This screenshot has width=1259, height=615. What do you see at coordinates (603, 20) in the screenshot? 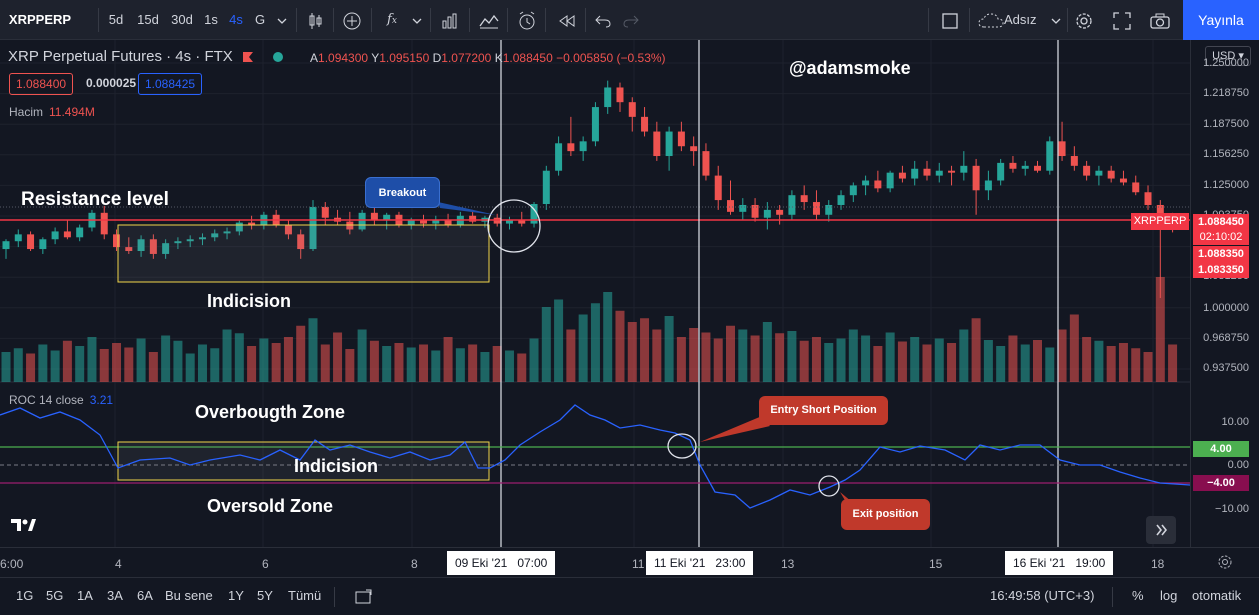
I see `undo-icon` at bounding box center [603, 20].